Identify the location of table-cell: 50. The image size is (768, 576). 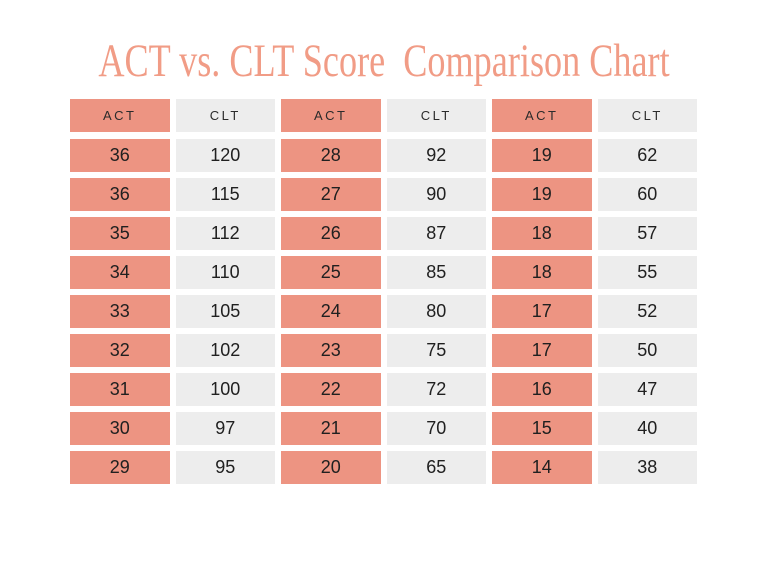
(647, 350).